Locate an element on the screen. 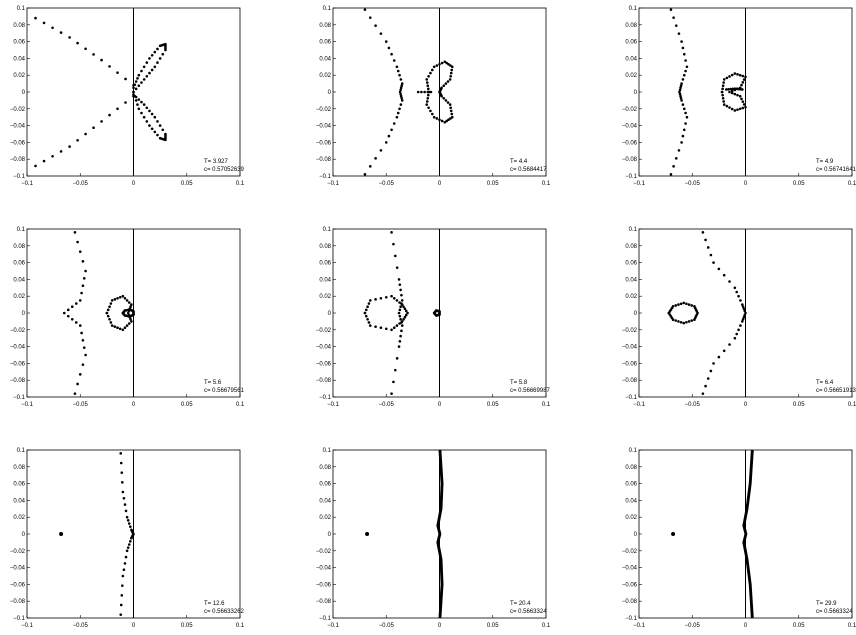  y-tick-label: −0.06 is located at coordinates (630, 585).